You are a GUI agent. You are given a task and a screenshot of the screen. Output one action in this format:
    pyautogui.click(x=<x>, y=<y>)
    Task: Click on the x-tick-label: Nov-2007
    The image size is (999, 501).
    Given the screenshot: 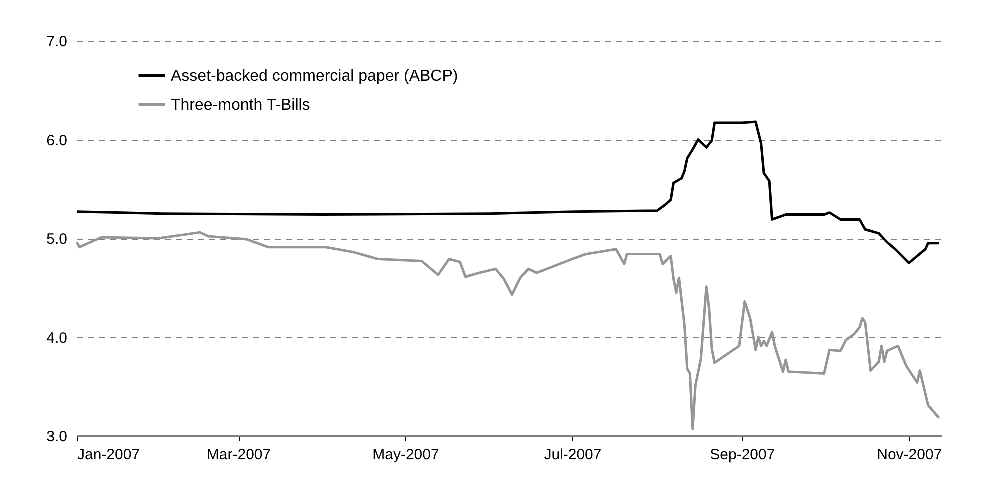 What is the action you would take?
    pyautogui.click(x=909, y=455)
    